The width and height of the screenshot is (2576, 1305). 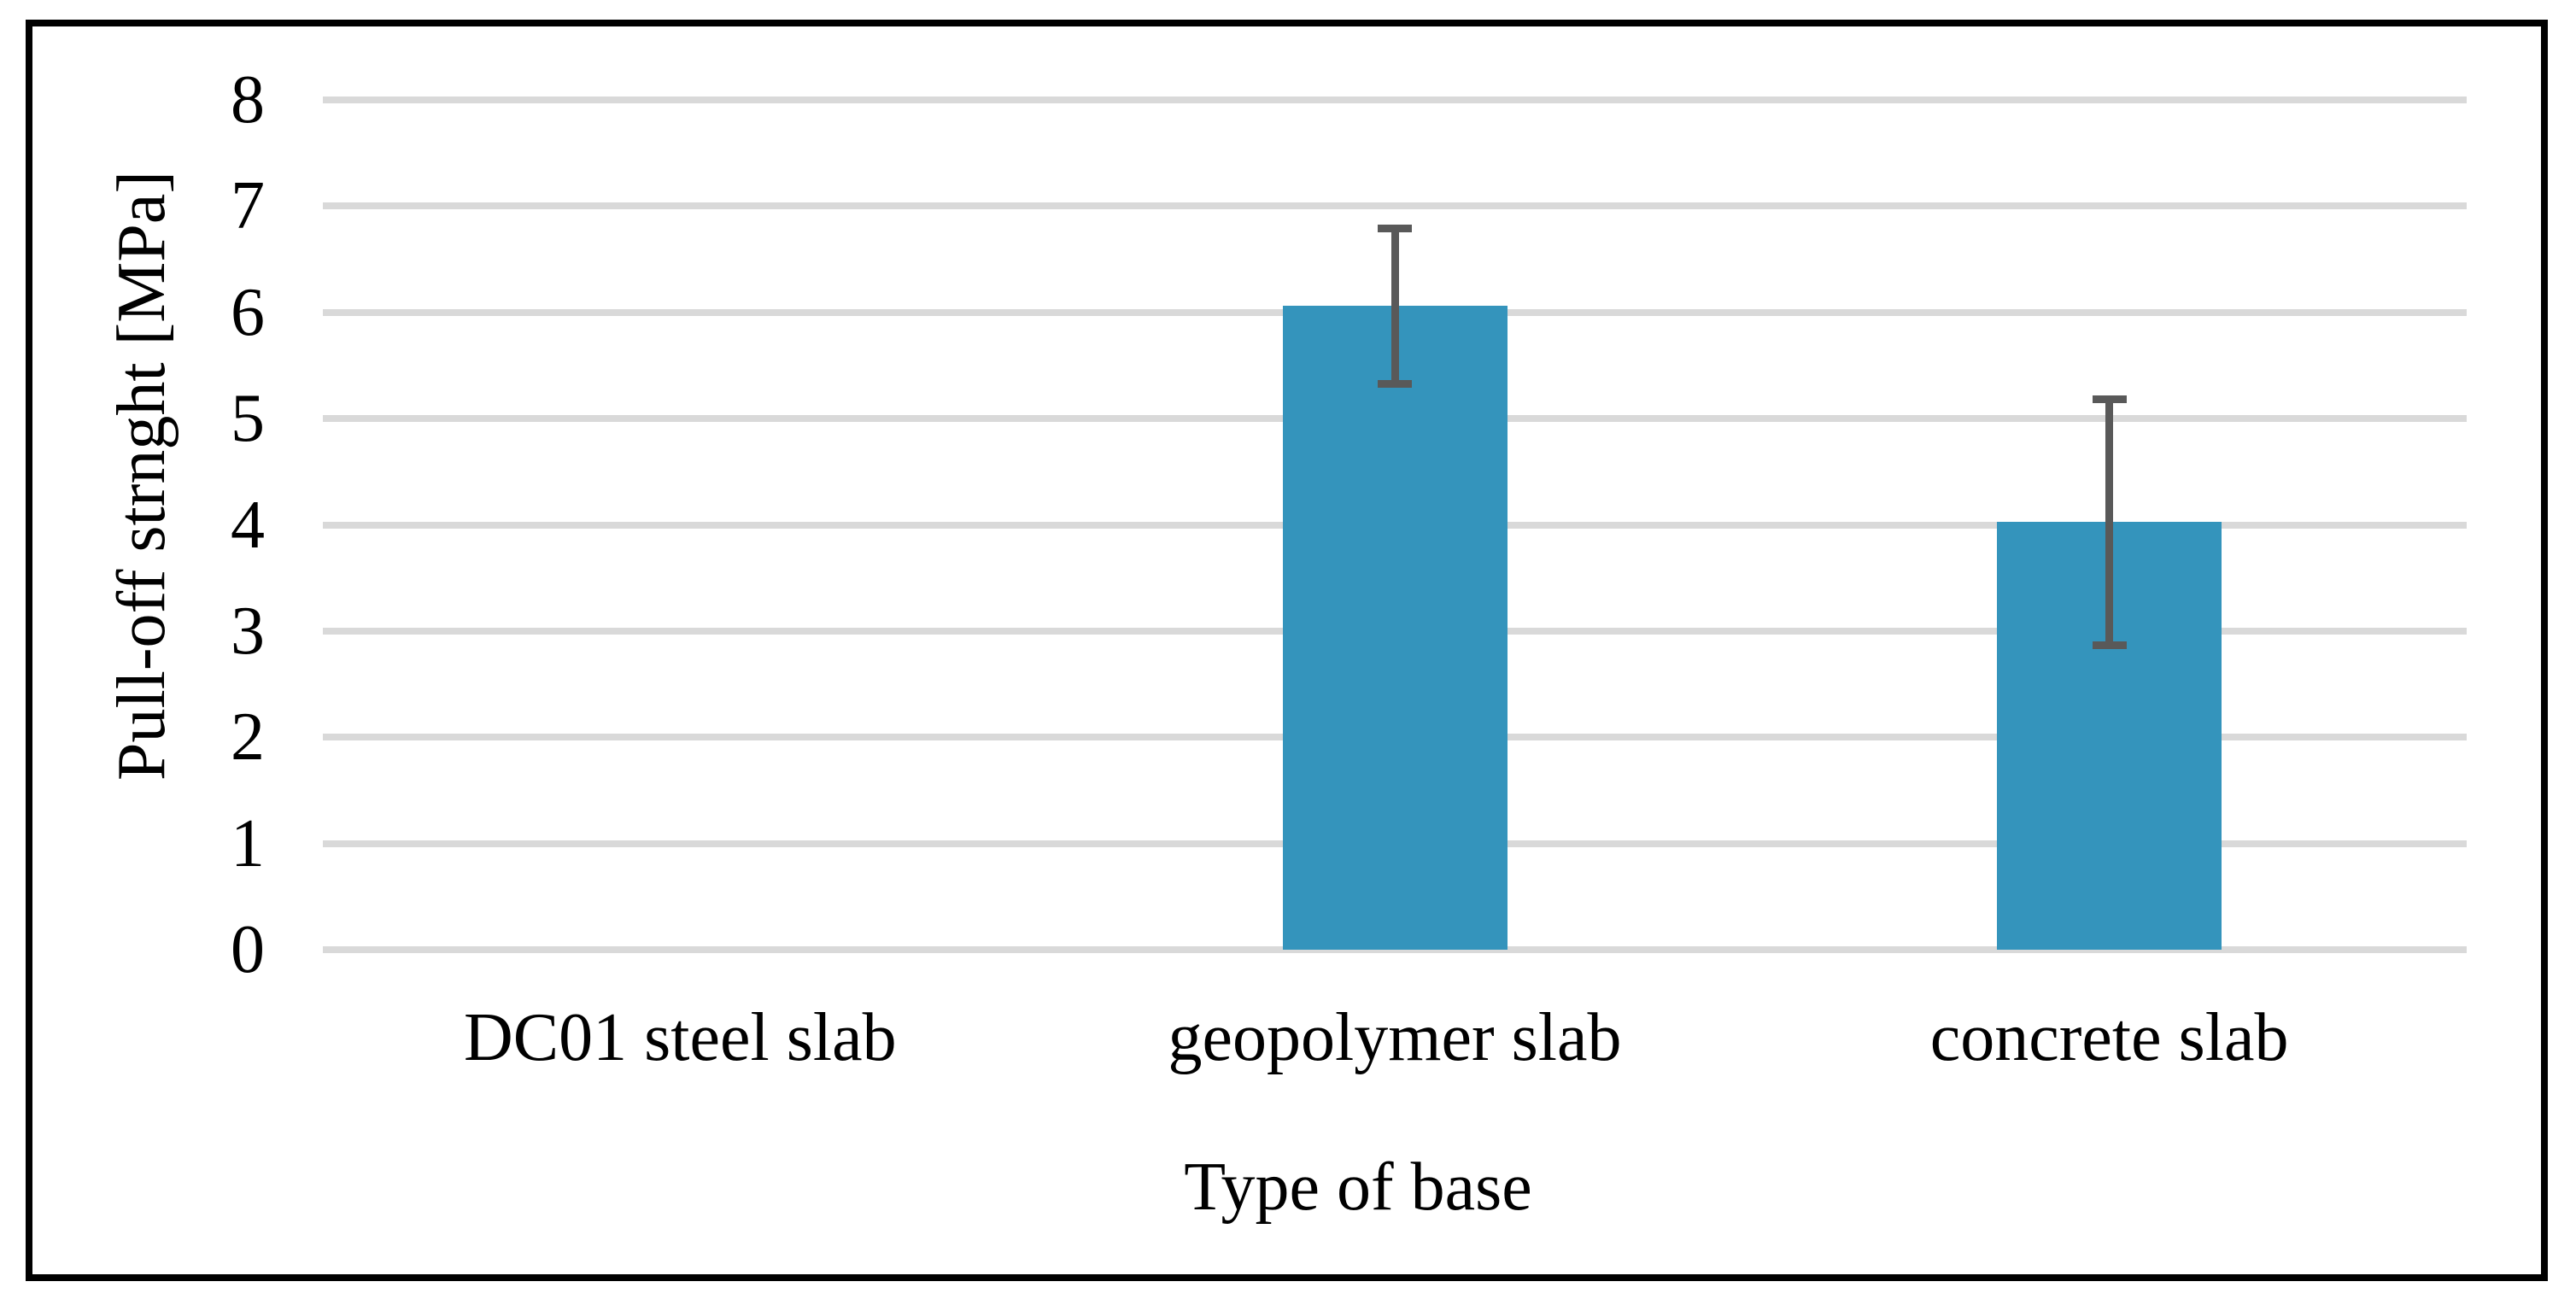 I want to click on y-tick-label-3: 3, so click(x=248, y=631).